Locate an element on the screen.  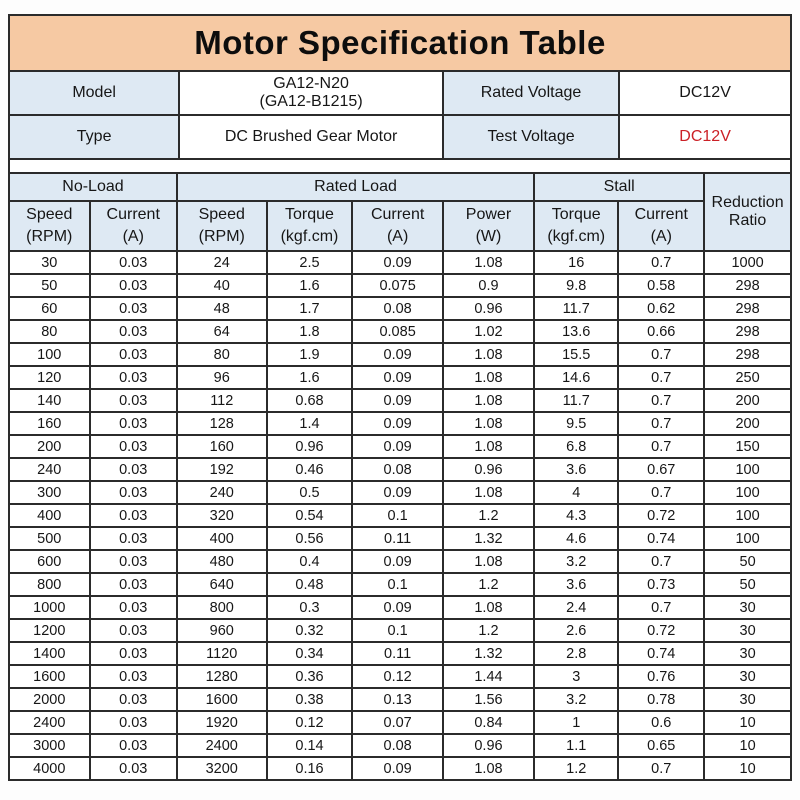
table-cell: 3000 is located at coordinates (50, 745).